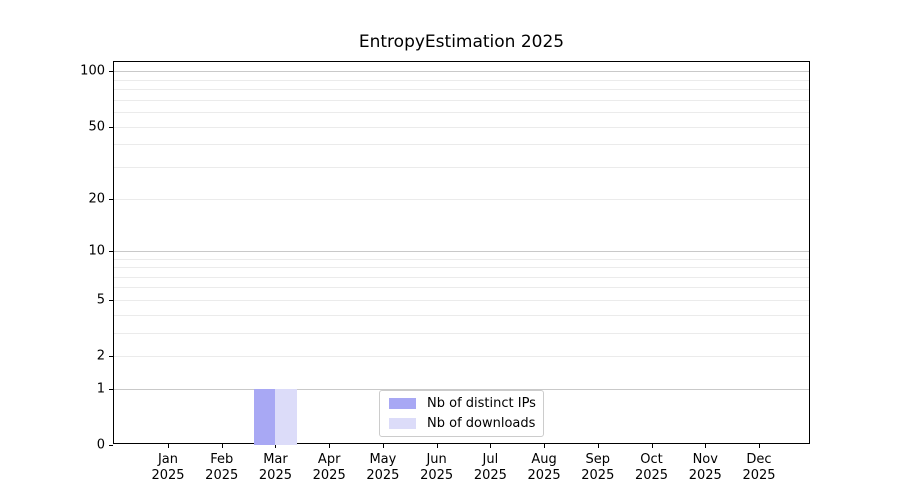 The width and height of the screenshot is (900, 500). Describe the element at coordinates (437, 467) in the screenshot. I see `x-tick-label: Jun 2025` at that location.